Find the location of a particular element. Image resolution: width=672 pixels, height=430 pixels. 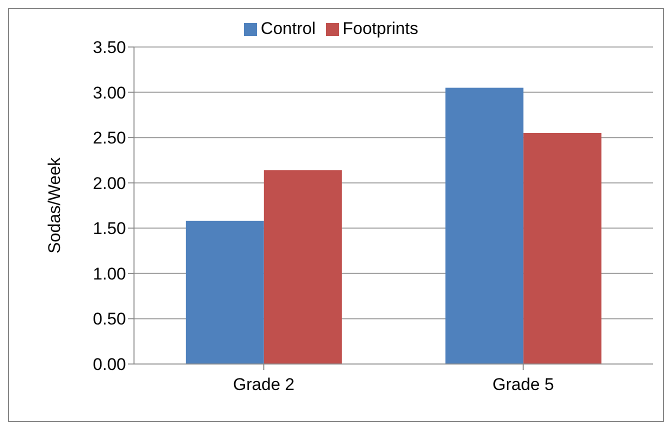

legend-label: Control is located at coordinates (288, 28).